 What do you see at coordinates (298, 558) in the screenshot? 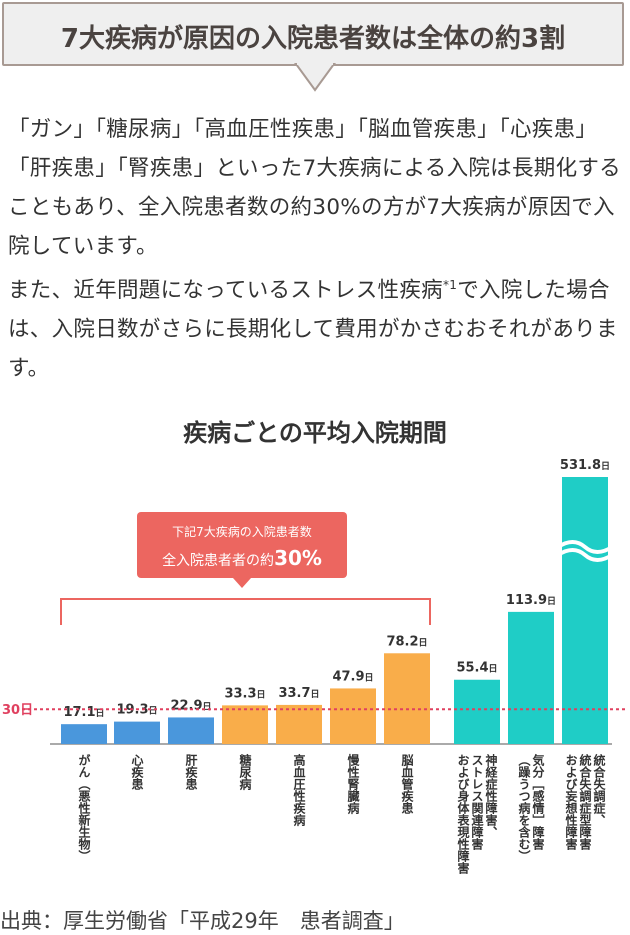
I see `callout-percentage: 30%` at bounding box center [298, 558].